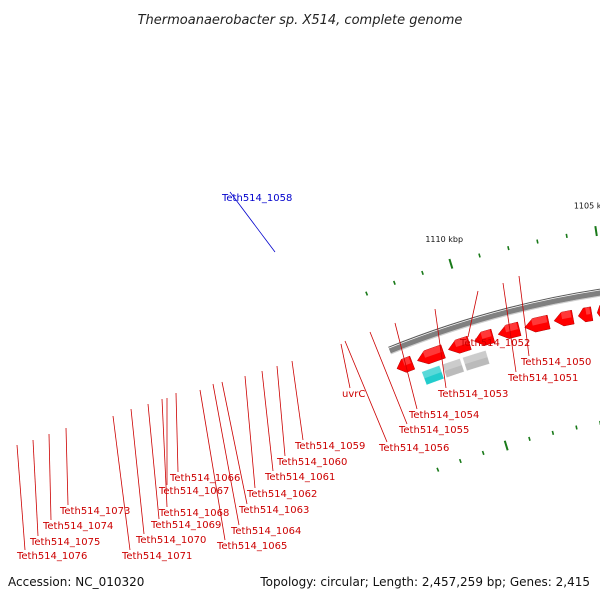 The height and width of the screenshot is (600, 600). I want to click on gene-label-teth514-1064: Teth514_1064, so click(265, 531).